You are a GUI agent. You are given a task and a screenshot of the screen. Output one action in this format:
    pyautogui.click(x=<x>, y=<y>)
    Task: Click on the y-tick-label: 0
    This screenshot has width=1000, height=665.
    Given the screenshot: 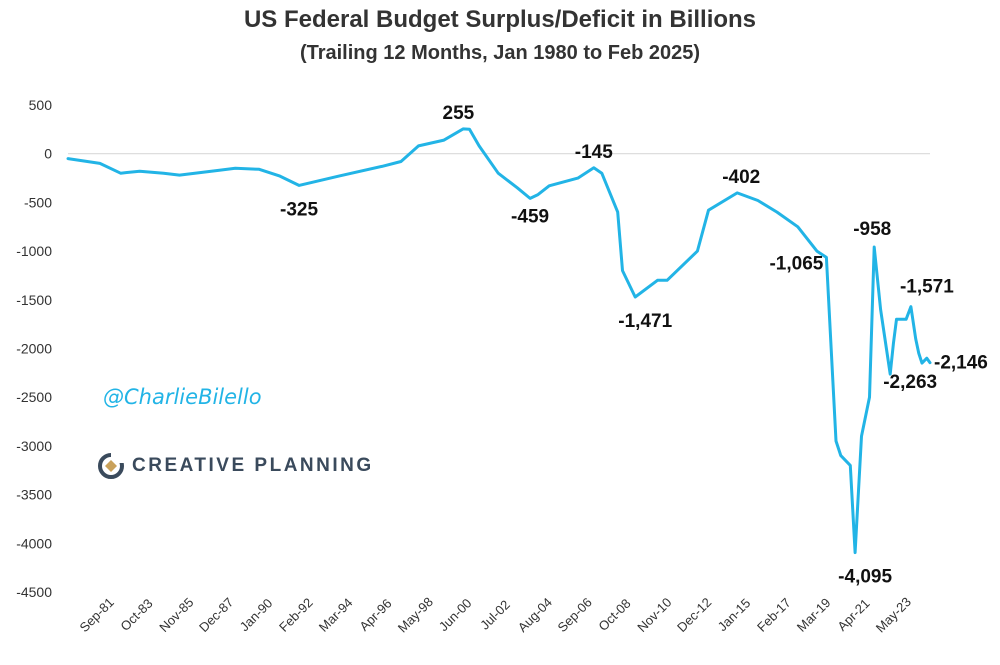 What is the action you would take?
    pyautogui.click(x=48, y=154)
    